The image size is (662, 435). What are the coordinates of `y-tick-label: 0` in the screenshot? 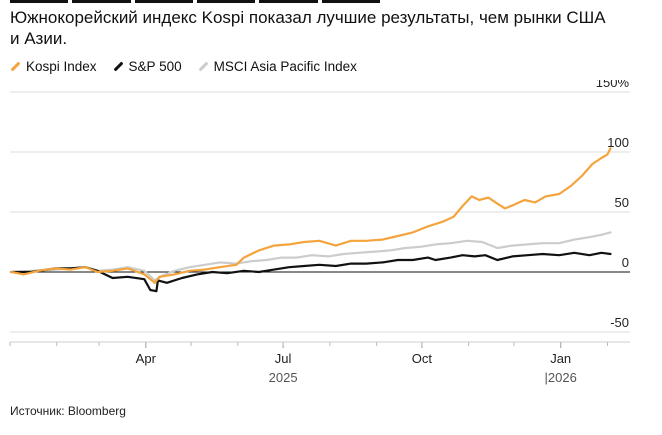 It's located at (625, 262).